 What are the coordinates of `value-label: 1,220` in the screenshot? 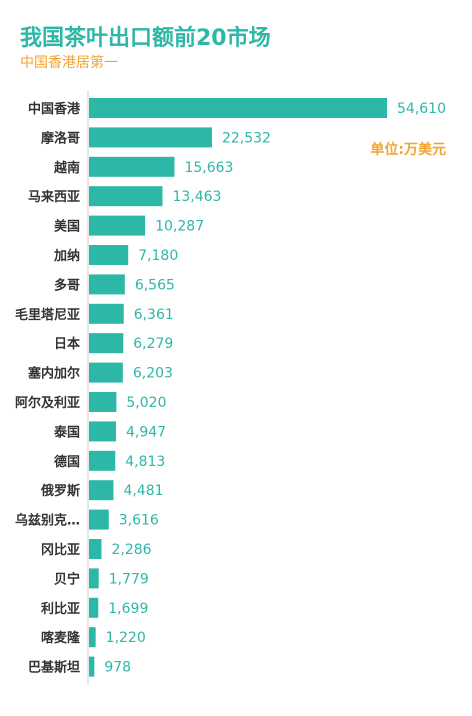 It's located at (126, 638).